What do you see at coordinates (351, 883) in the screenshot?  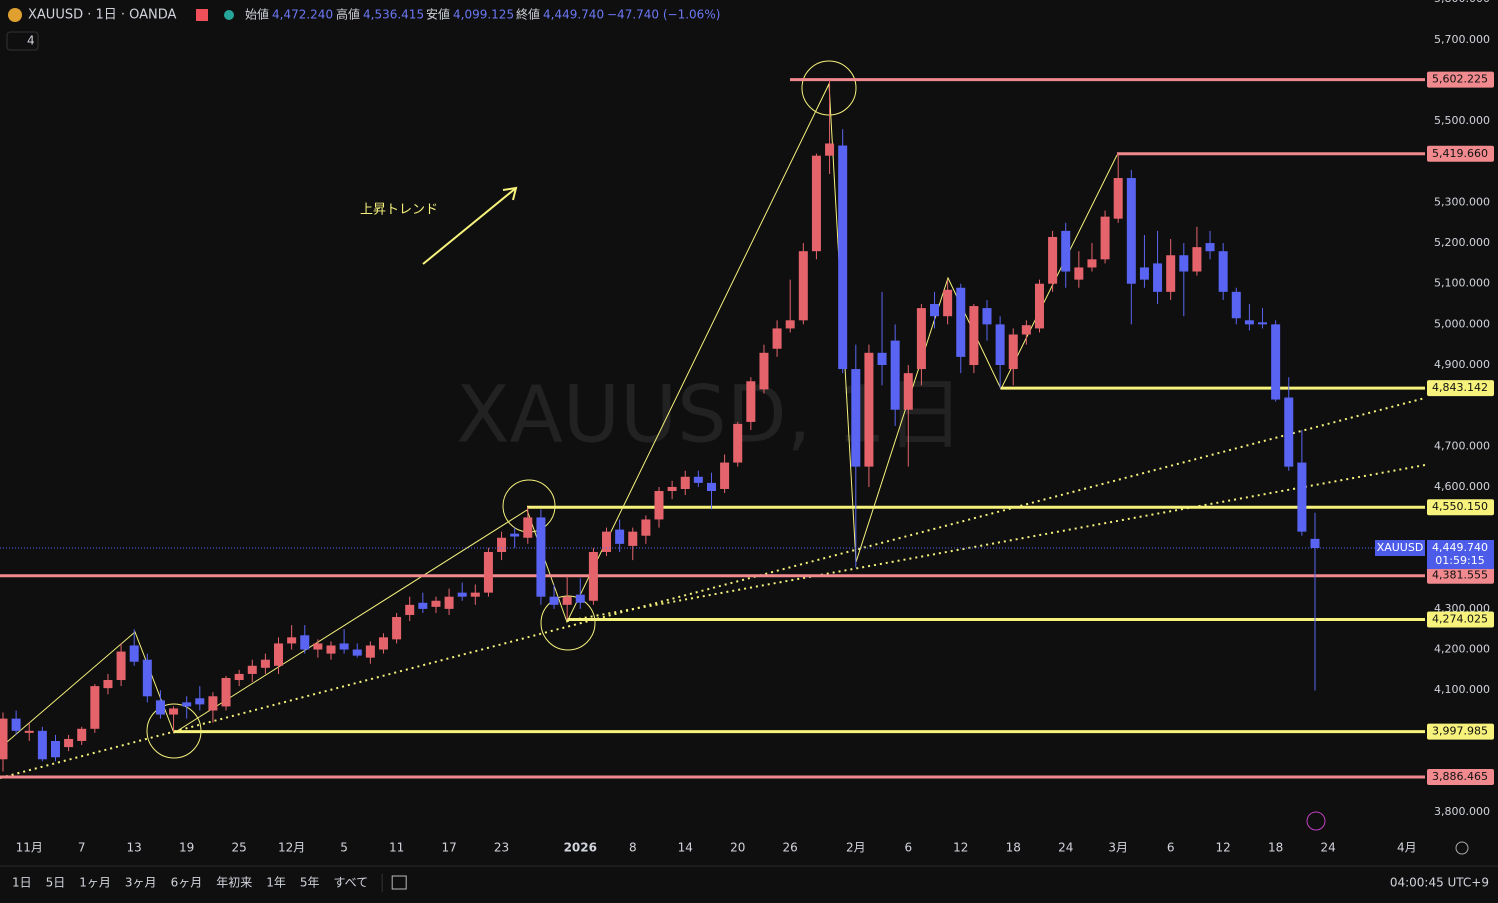 I see `range-button: すべて` at bounding box center [351, 883].